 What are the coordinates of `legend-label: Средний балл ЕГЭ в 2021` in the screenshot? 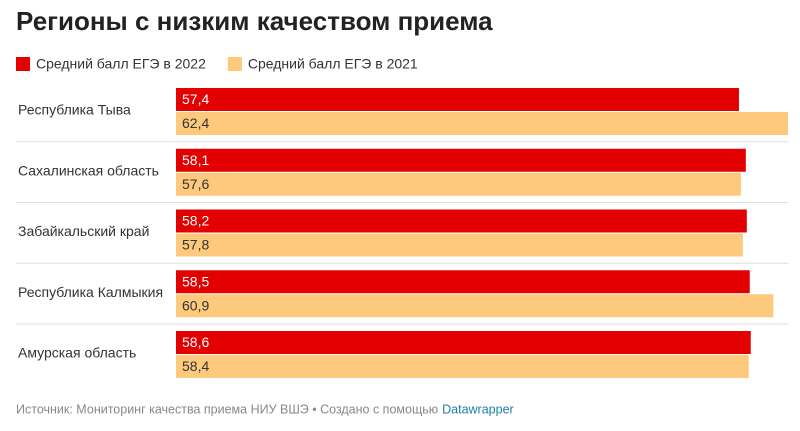 It's located at (333, 64).